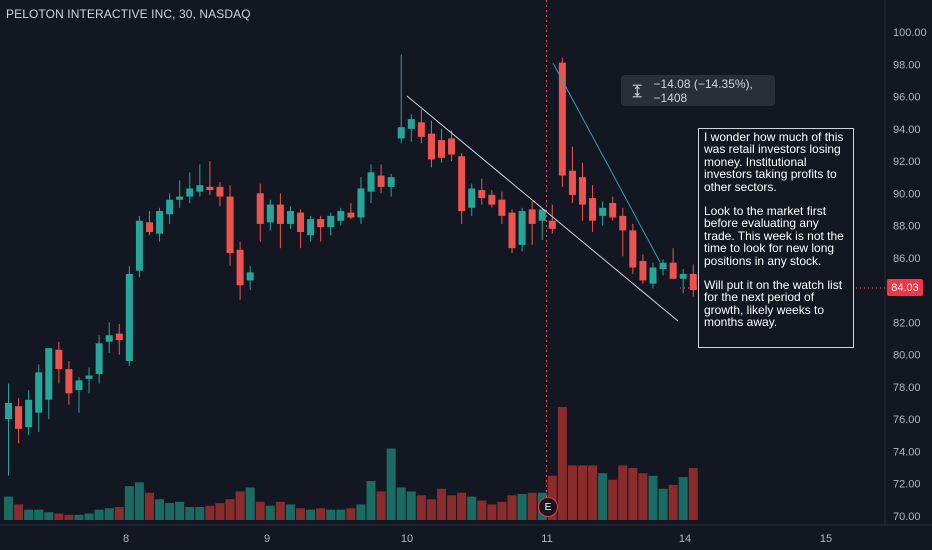 The image size is (932, 550). Describe the element at coordinates (907, 98) in the screenshot. I see `y-tick-label: 96.00` at that location.